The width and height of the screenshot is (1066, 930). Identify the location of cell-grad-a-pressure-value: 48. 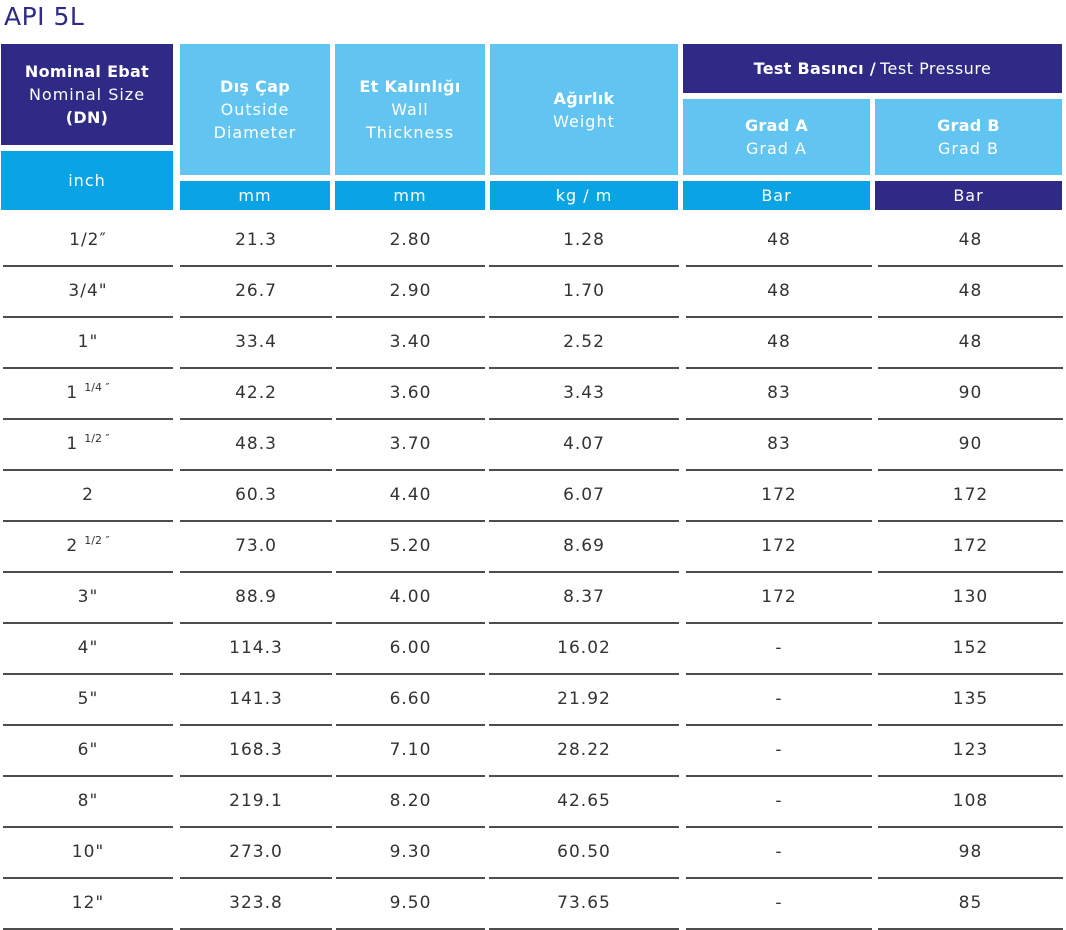
(779, 240).